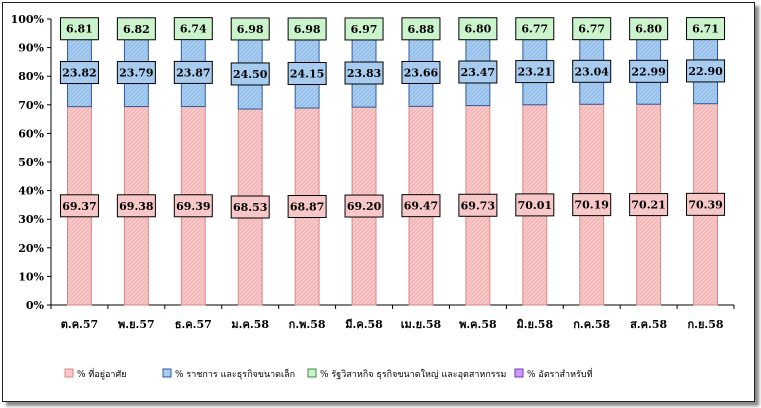 The image size is (761, 408). I want to click on x-tick-label: มิ.ย.58, so click(534, 324).